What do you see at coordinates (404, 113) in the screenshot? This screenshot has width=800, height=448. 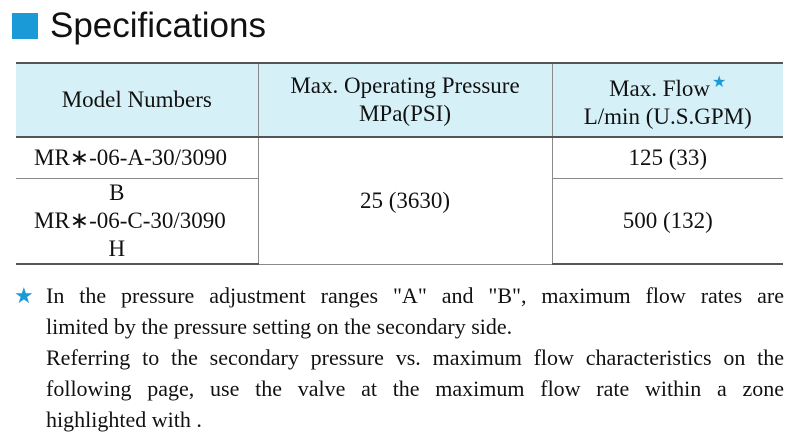 I see `header-pressure-line2: MPa(PSI)` at bounding box center [404, 113].